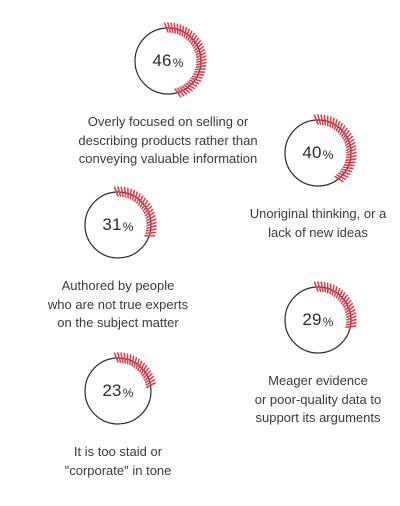 The image size is (400, 506). I want to click on donut-ring: 29%, so click(320, 318).